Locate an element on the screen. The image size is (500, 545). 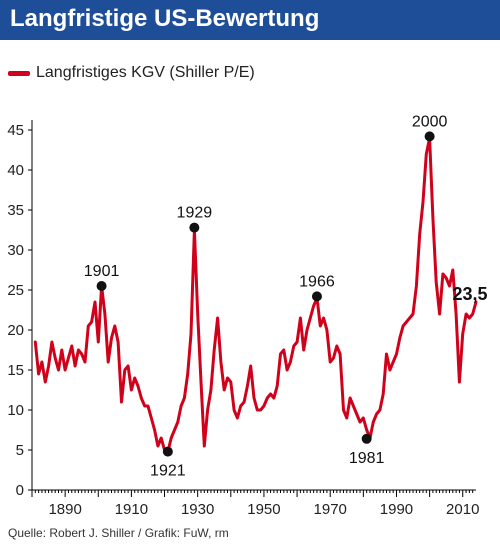
annotation-label: 1901 is located at coordinates (102, 271).